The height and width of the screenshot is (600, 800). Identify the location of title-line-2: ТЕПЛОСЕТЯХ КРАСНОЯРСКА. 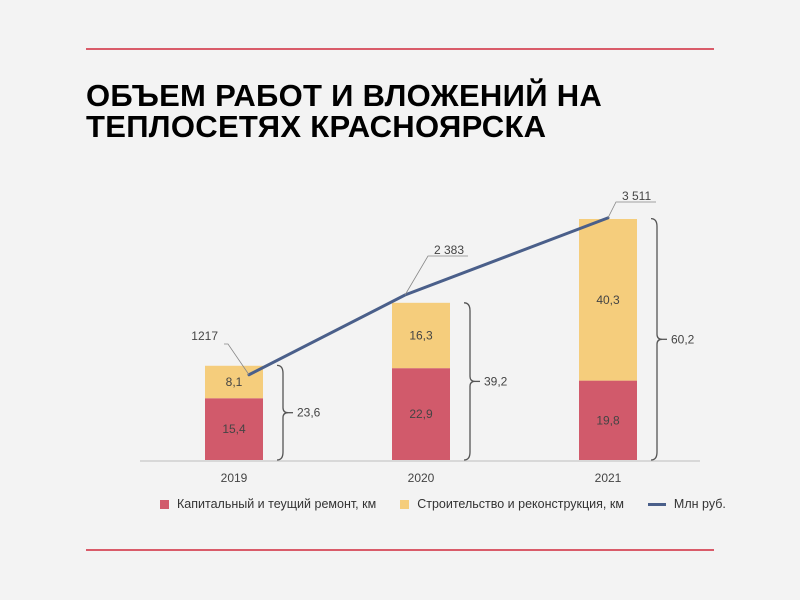
(316, 126).